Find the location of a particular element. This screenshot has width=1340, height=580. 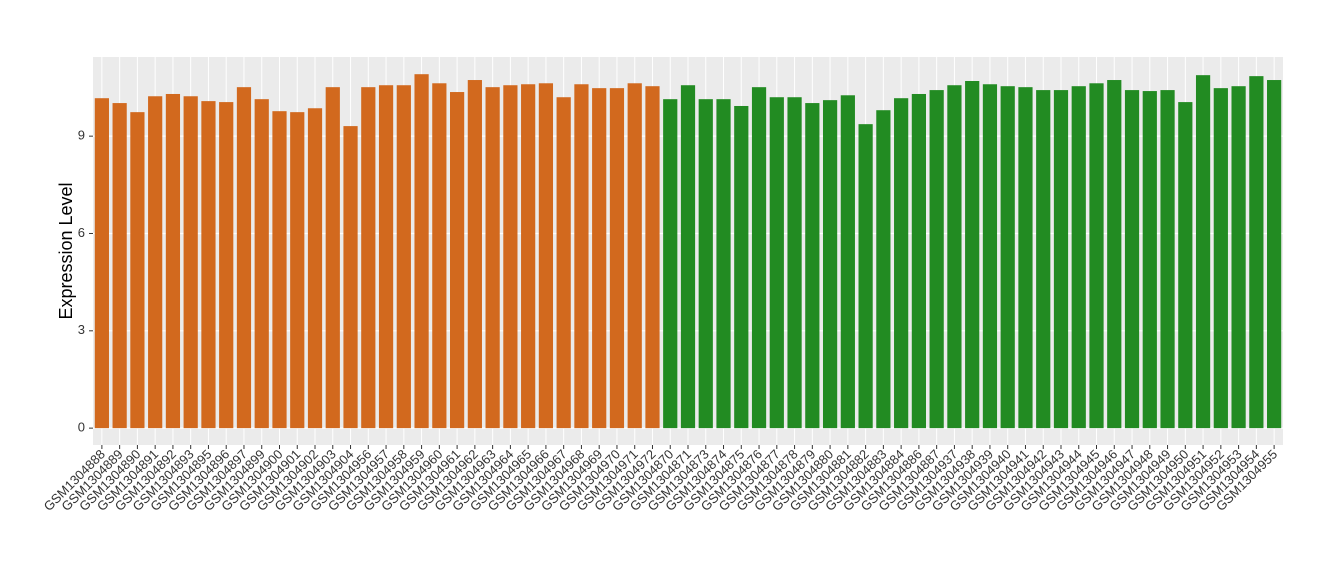

y-tick-label: 6 is located at coordinates (81, 232).